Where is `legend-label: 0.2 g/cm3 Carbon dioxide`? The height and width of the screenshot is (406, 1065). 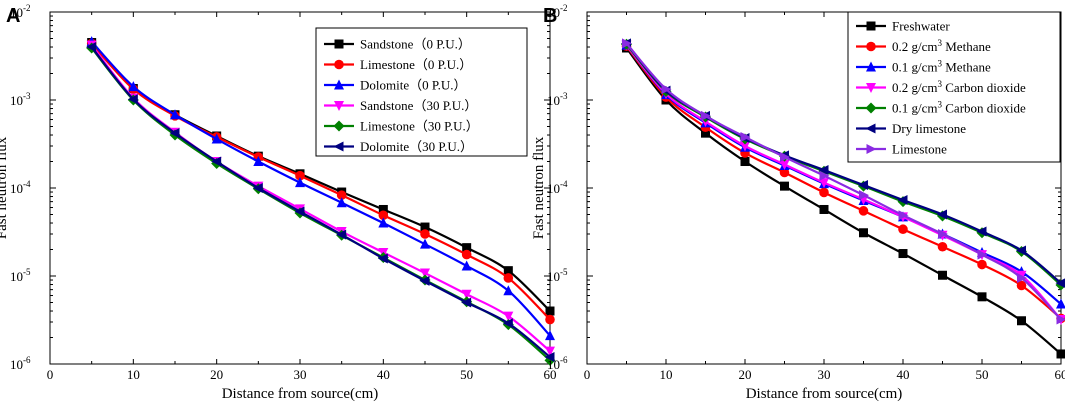
legend-label: 0.2 g/cm3 Carbon dioxide is located at coordinates (959, 87).